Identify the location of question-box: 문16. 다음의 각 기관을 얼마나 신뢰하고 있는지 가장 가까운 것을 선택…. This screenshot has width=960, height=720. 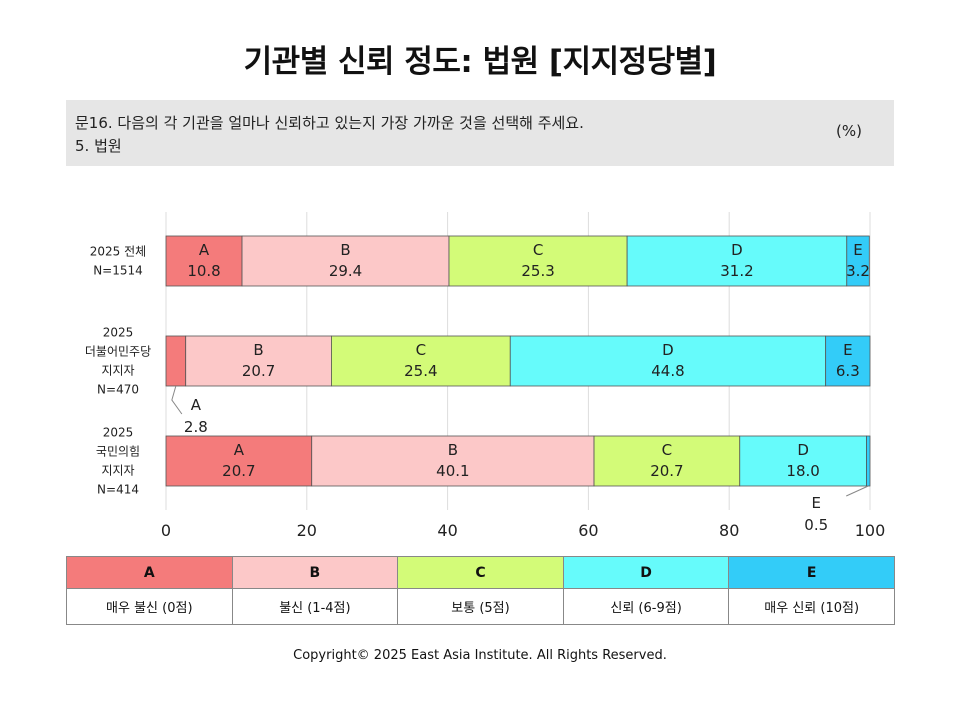
(480, 133).